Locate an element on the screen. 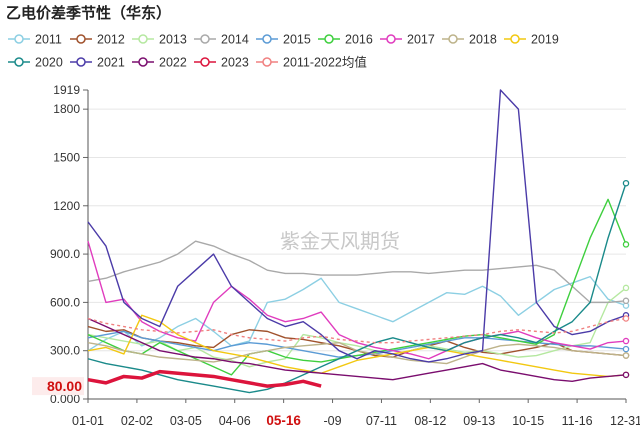  current-value-label: 80.00 is located at coordinates (64, 386).